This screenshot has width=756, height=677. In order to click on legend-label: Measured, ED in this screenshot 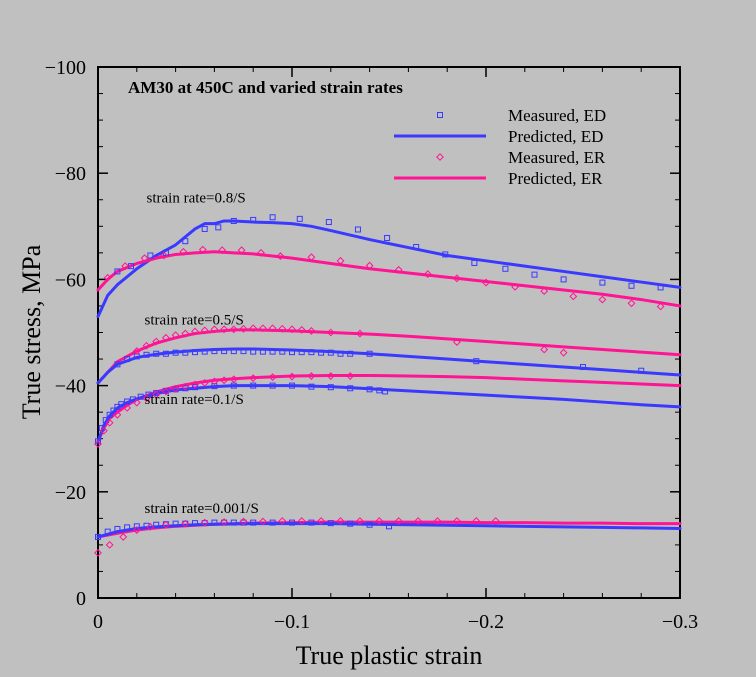, I will do `click(557, 115)`.